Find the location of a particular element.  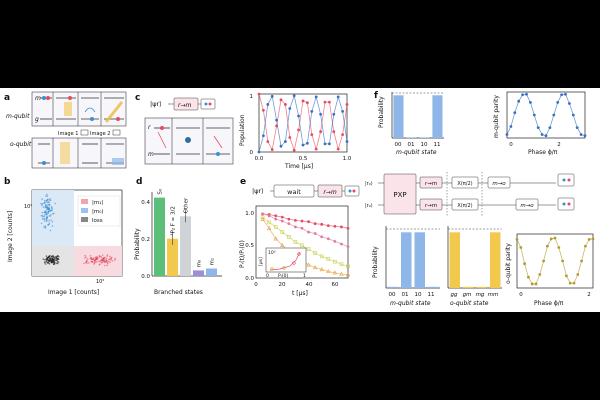

y-tick: 0 is located at coordinates (252, 153).